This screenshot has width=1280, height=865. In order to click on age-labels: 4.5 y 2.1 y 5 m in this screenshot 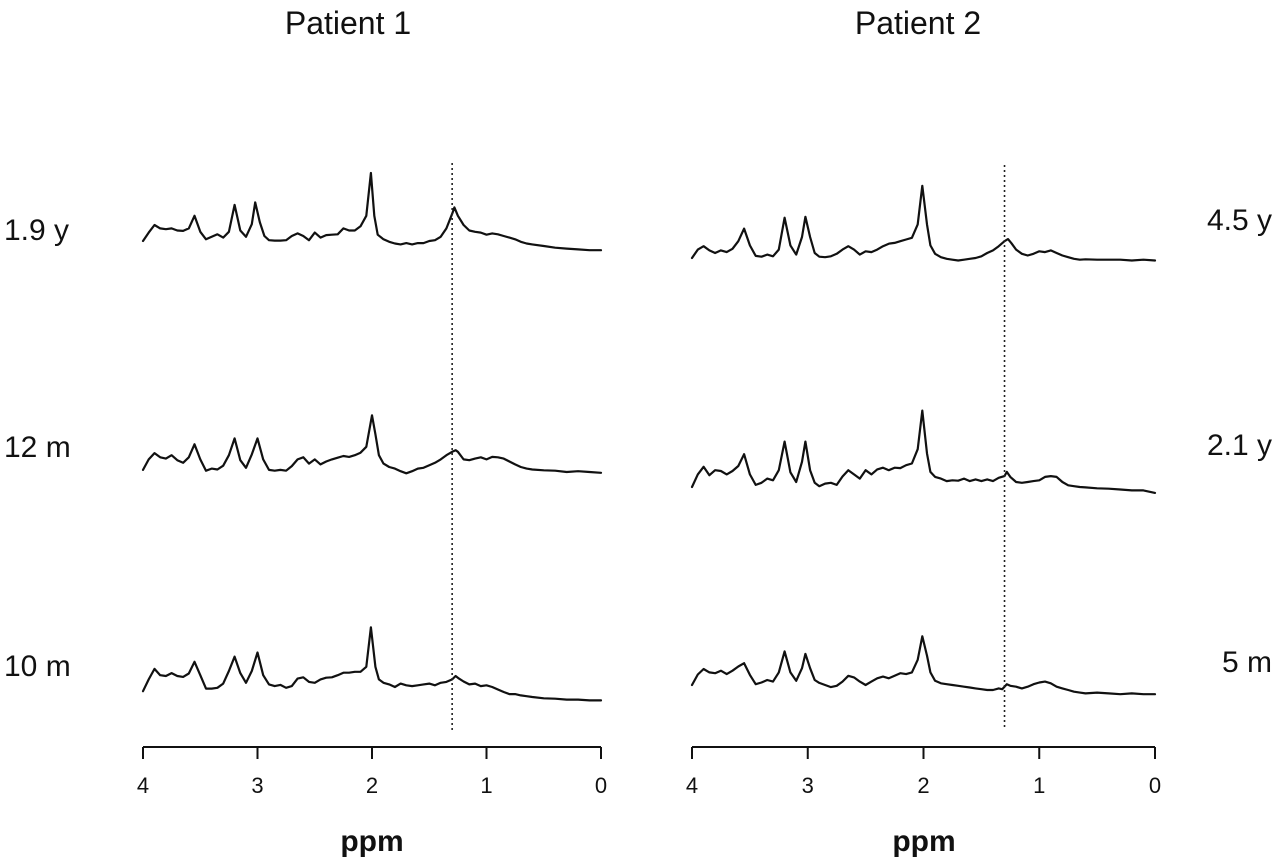, I will do `click(1239, 441)`.